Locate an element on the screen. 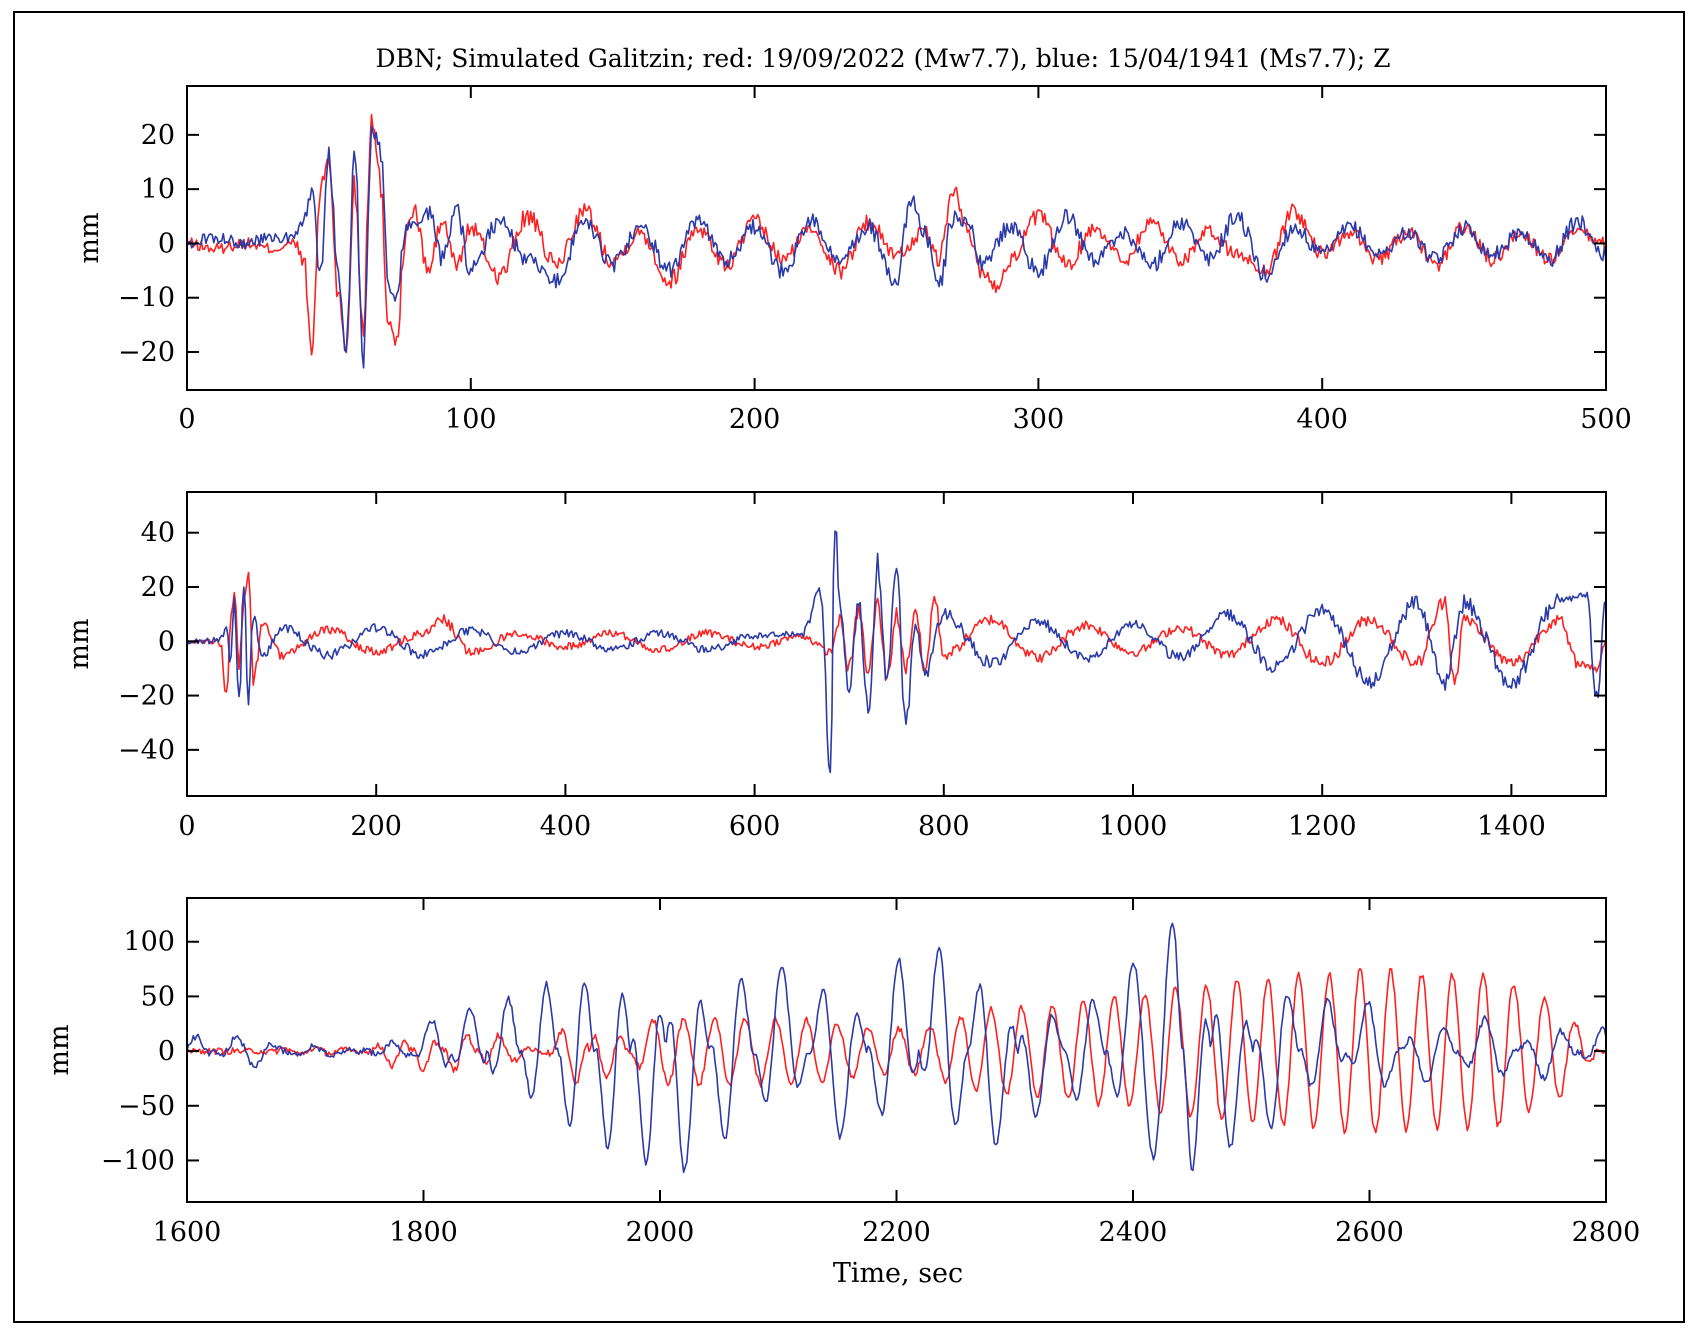 The width and height of the screenshot is (1699, 1332). y-tick-label: −50 is located at coordinates (146, 1106).